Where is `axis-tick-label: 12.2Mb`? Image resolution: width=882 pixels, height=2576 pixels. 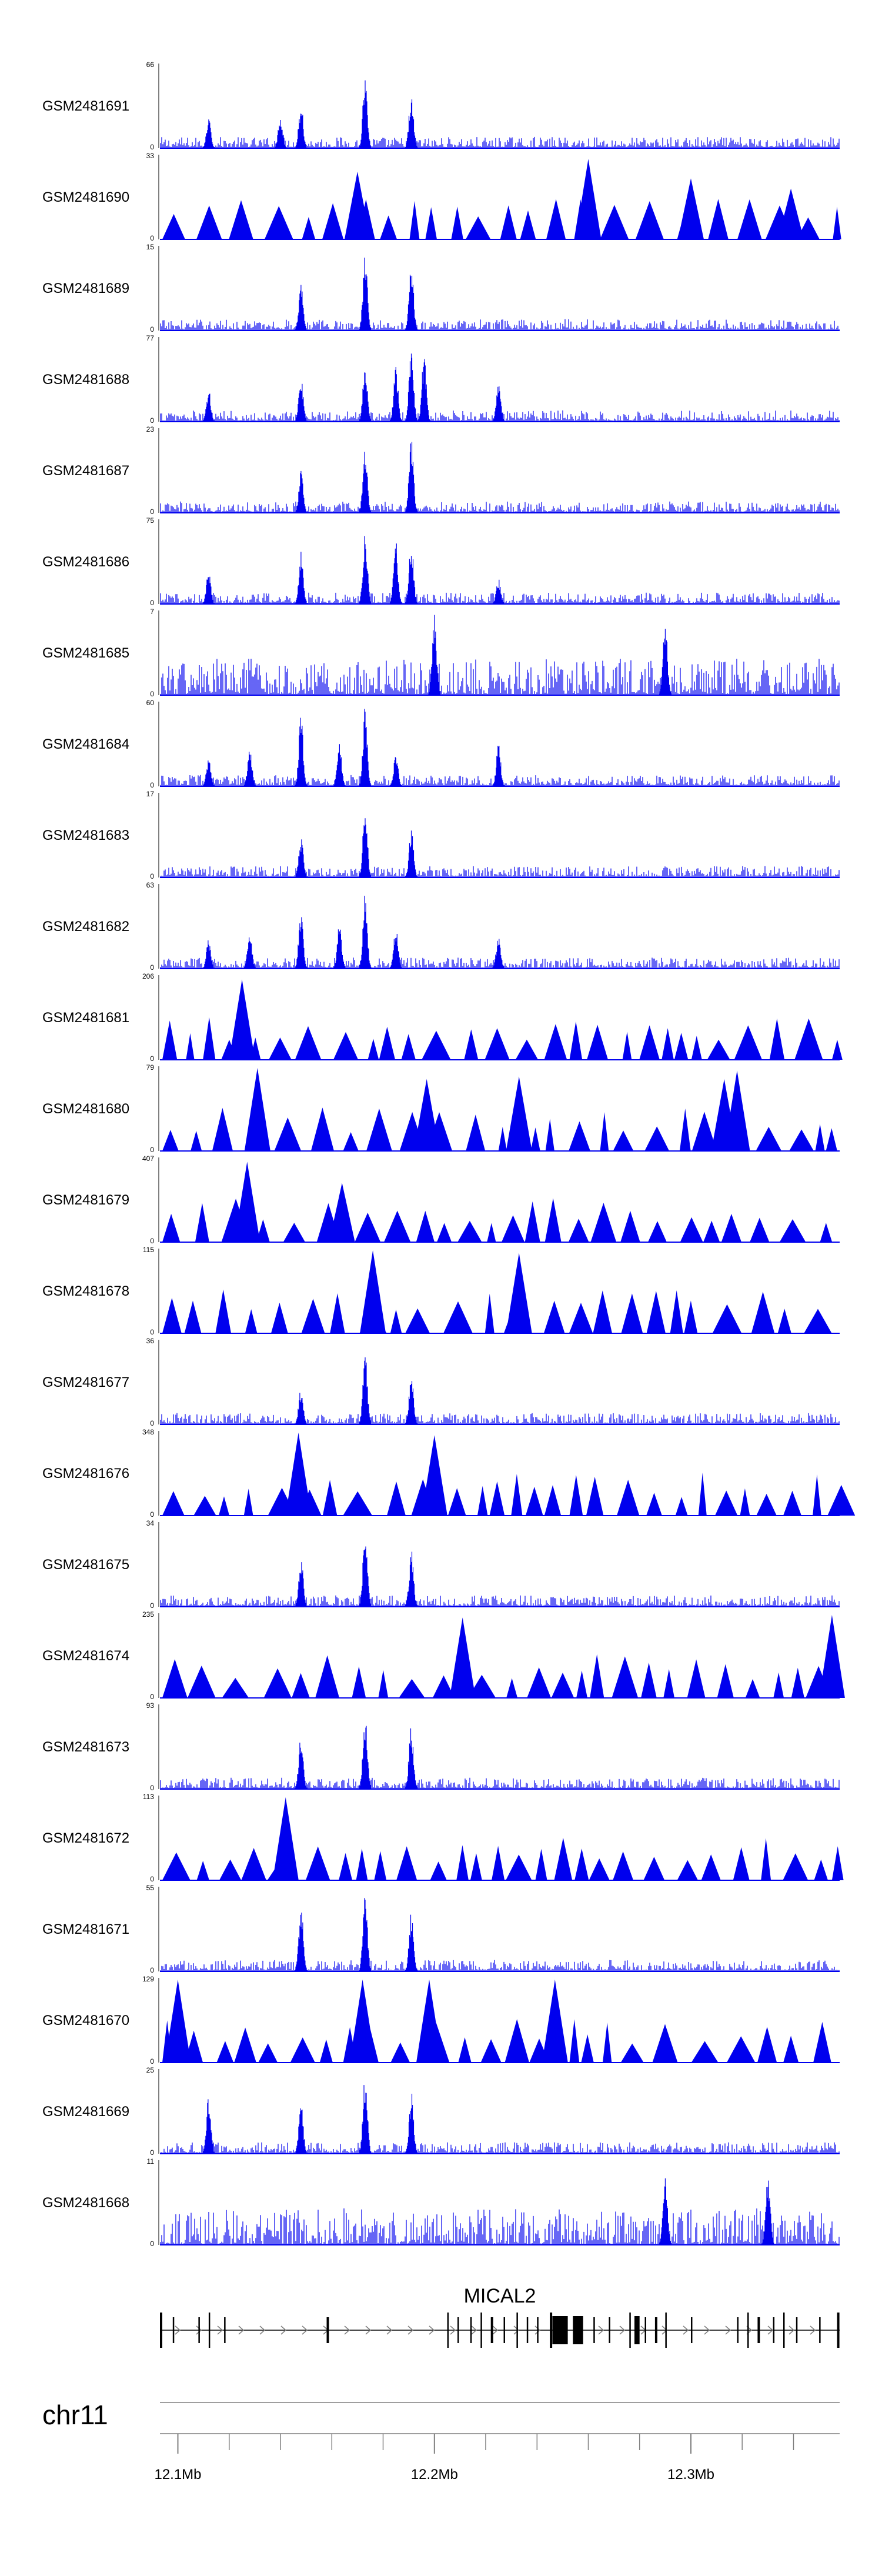 axis-tick-label: 12.2Mb is located at coordinates (434, 2474).